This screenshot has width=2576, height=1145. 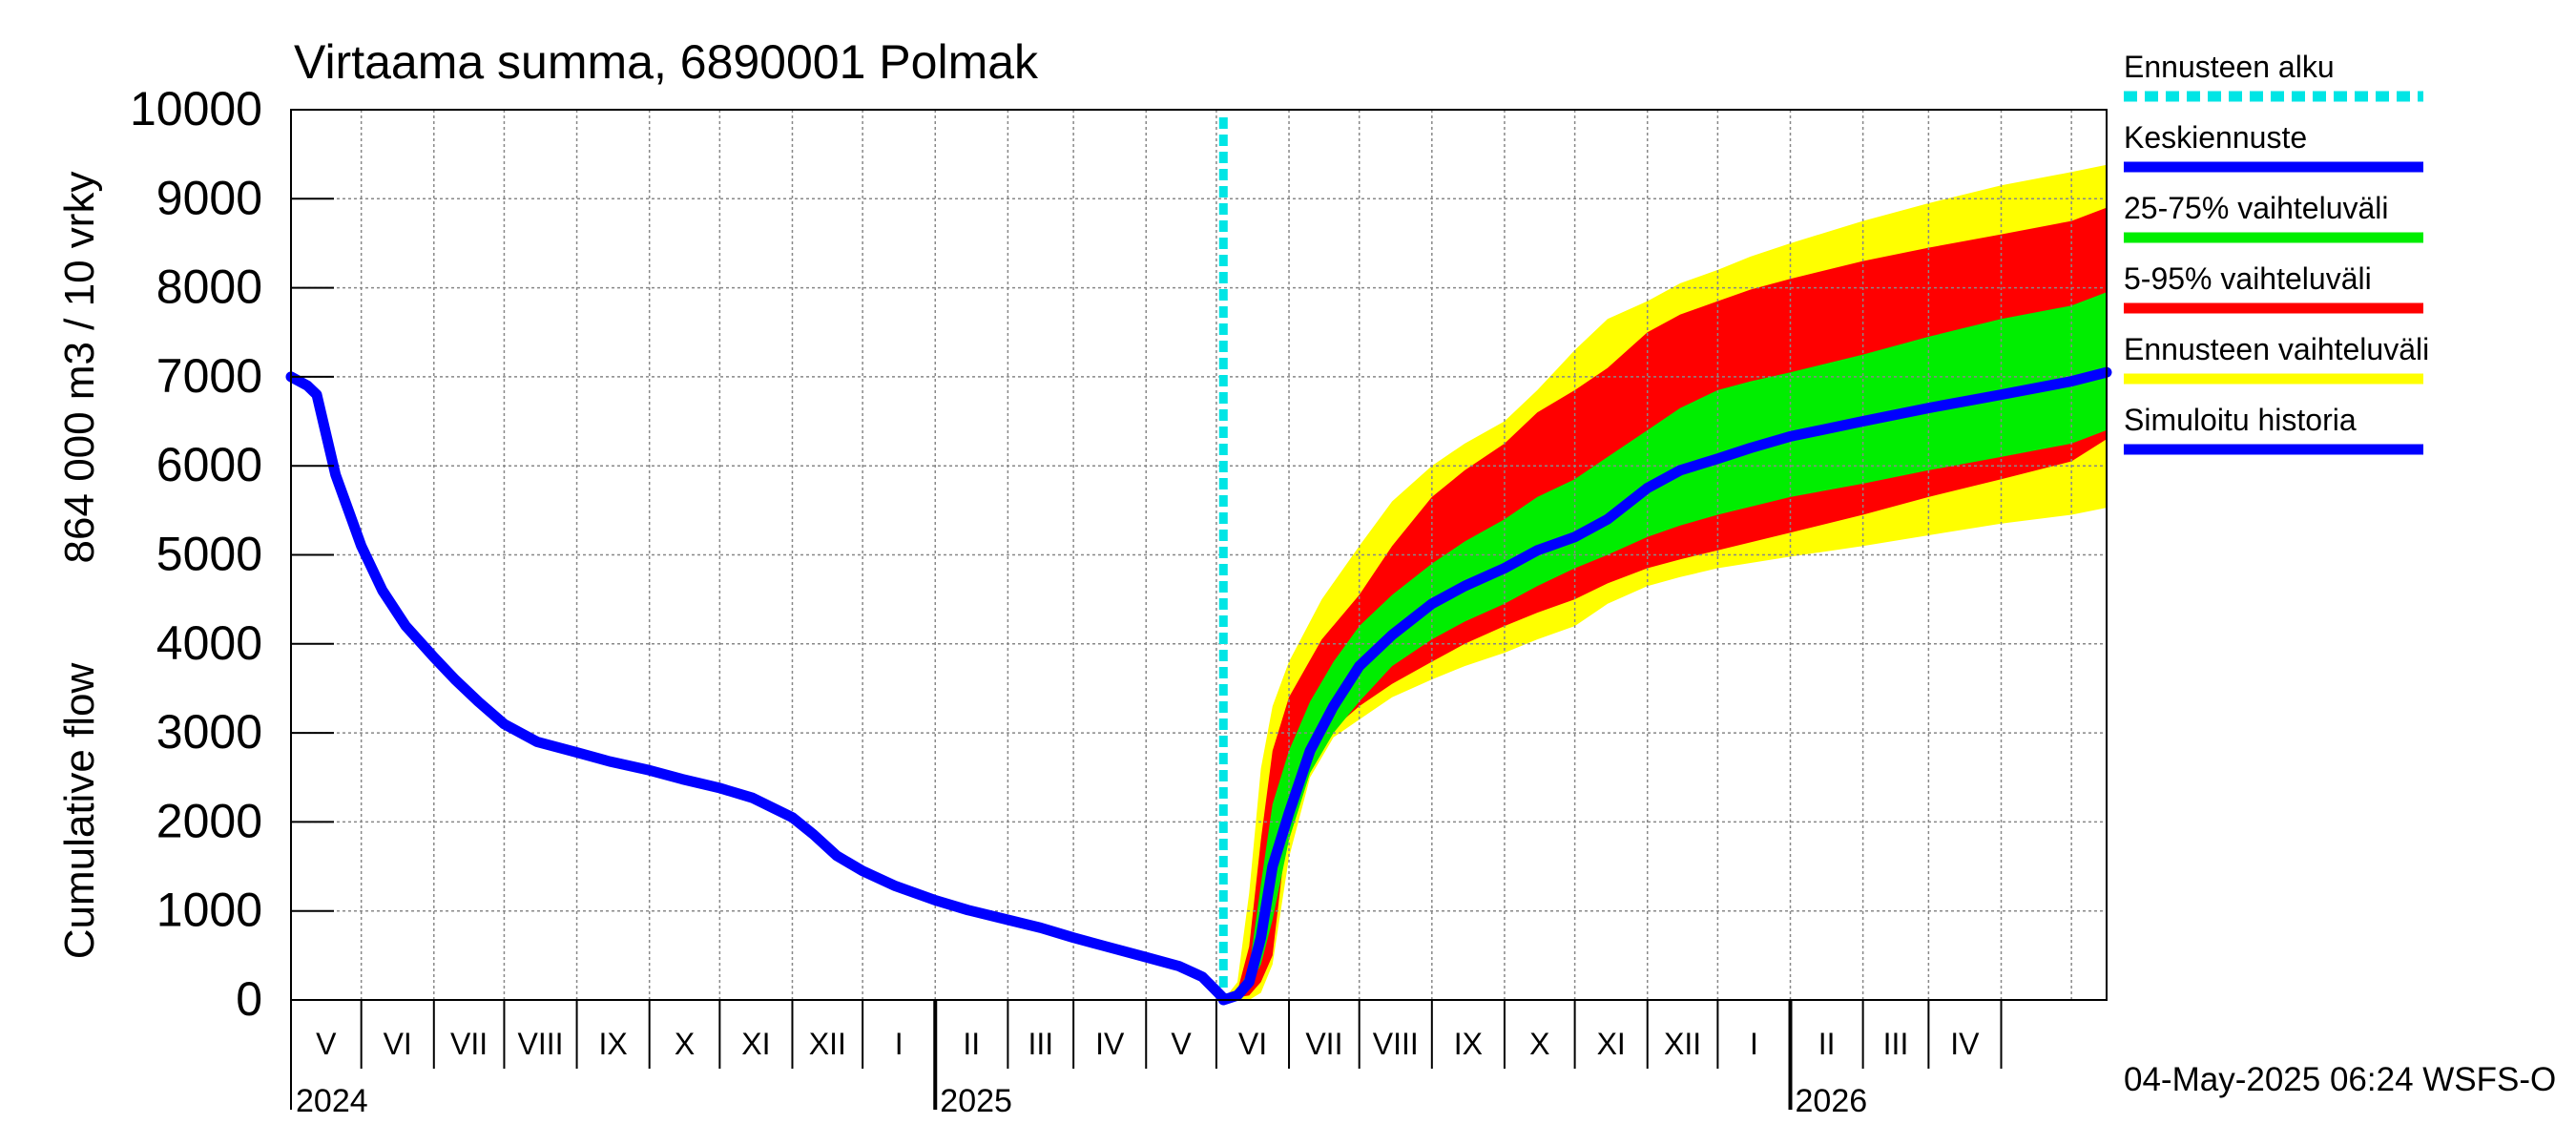 What do you see at coordinates (666, 62) in the screenshot?
I see `chart-title: Virtaama summa, 6890001 Polmak` at bounding box center [666, 62].